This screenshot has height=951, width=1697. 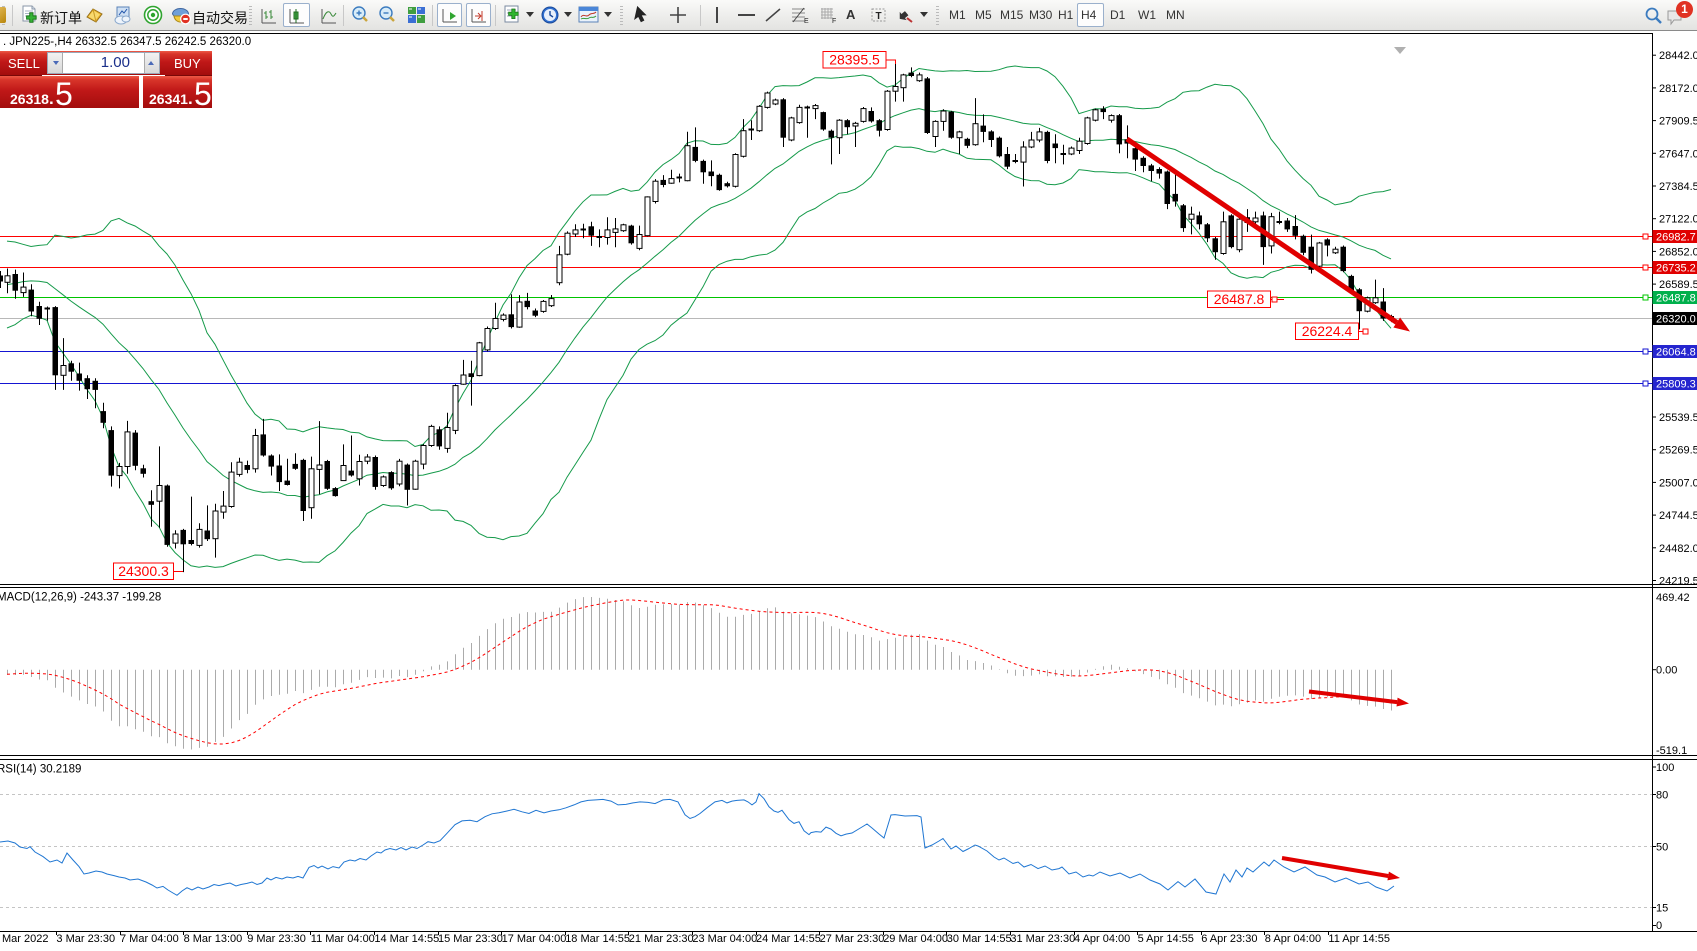 What do you see at coordinates (879, 16) in the screenshot?
I see `svg-text: T` at bounding box center [879, 16].